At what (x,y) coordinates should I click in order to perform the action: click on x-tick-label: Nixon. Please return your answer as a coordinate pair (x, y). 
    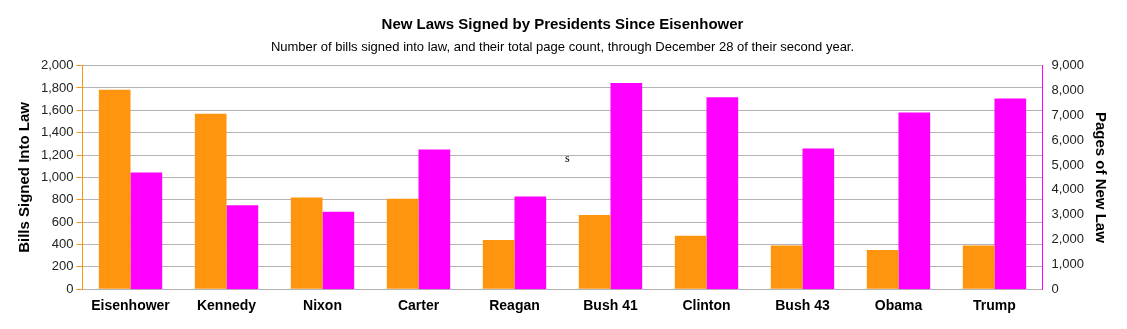
    Looking at the image, I should click on (322, 305).